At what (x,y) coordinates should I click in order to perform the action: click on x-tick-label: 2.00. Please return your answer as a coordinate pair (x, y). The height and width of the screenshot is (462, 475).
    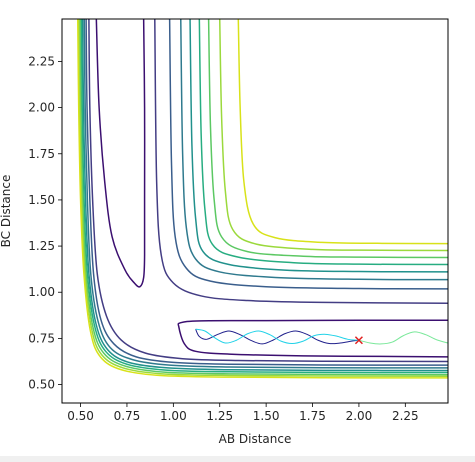
    Looking at the image, I should click on (359, 416).